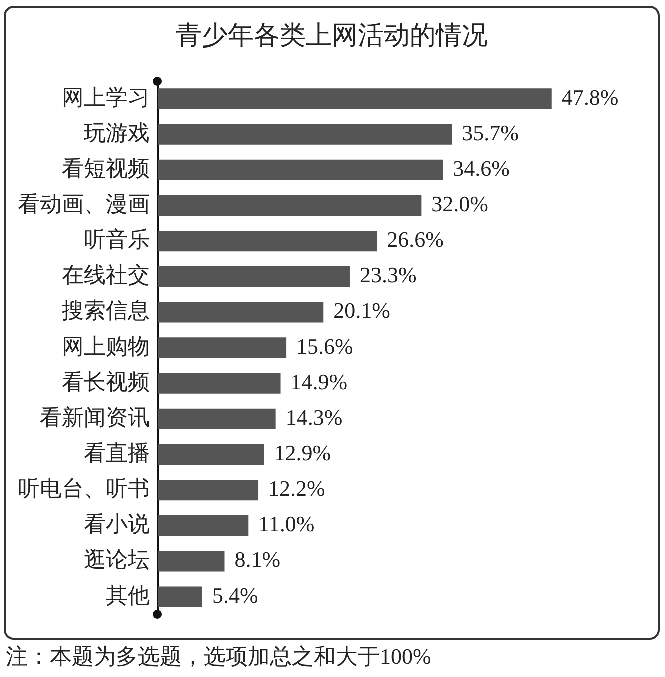 The width and height of the screenshot is (665, 677). What do you see at coordinates (219, 657) in the screenshot?
I see `text: 注：本题为多选题，选项加总之和大于100%` at bounding box center [219, 657].